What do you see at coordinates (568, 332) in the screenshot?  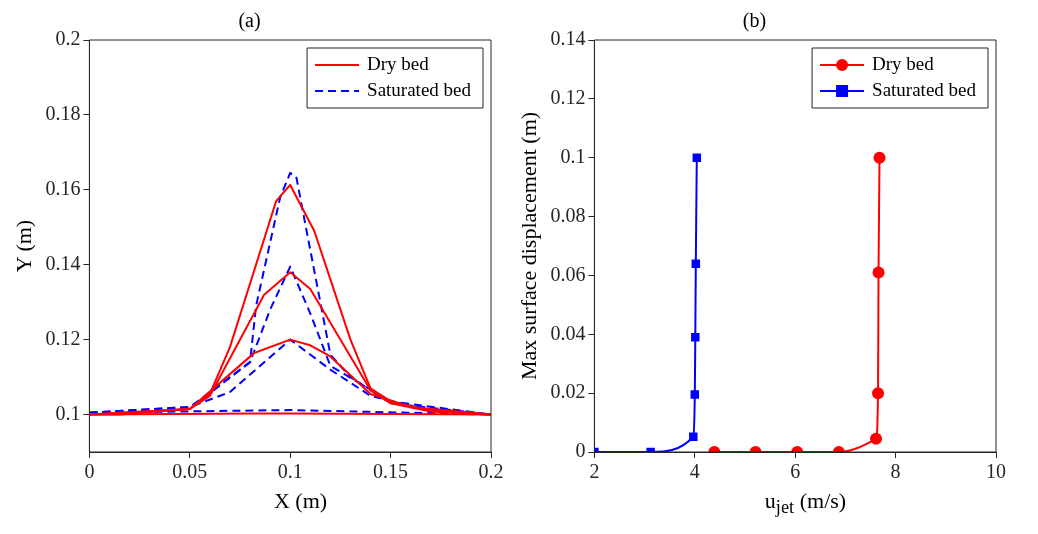 I see `y-tick-label: 0.04` at bounding box center [568, 332].